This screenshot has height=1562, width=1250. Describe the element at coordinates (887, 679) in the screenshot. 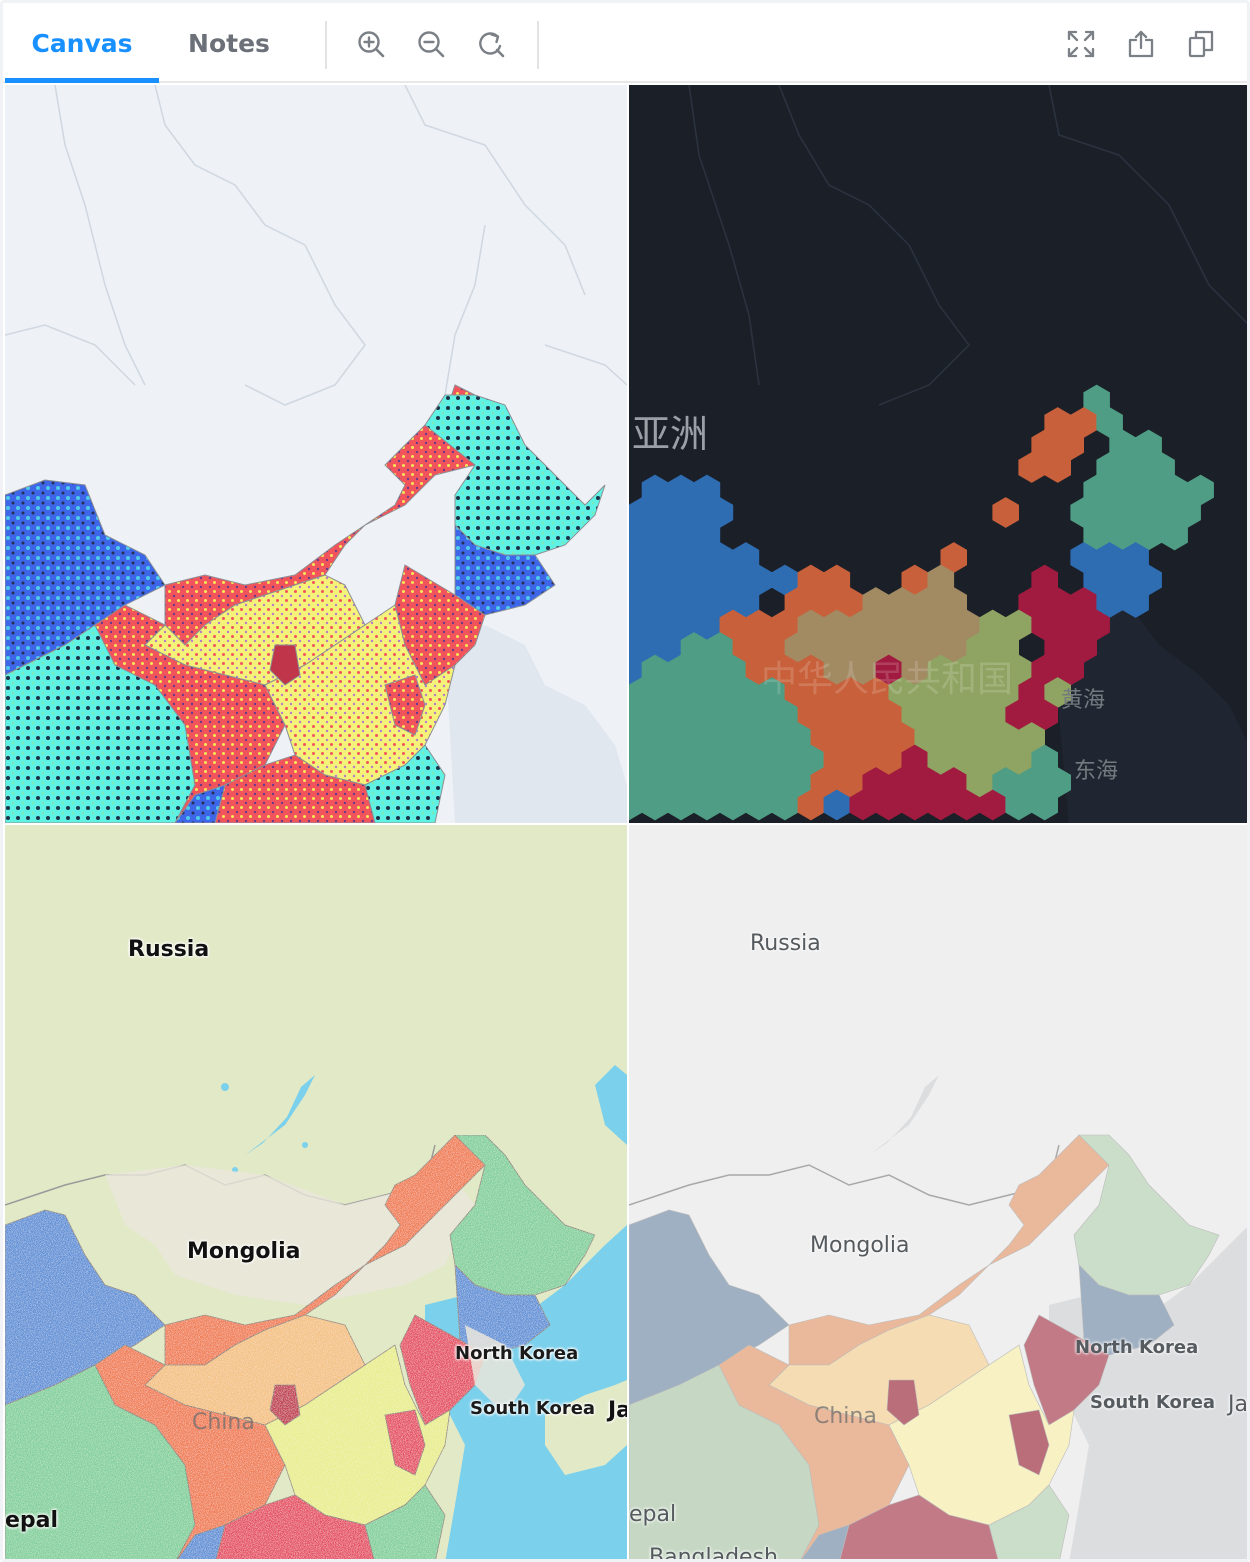

I see `china-label: 中华人民共和国` at that location.